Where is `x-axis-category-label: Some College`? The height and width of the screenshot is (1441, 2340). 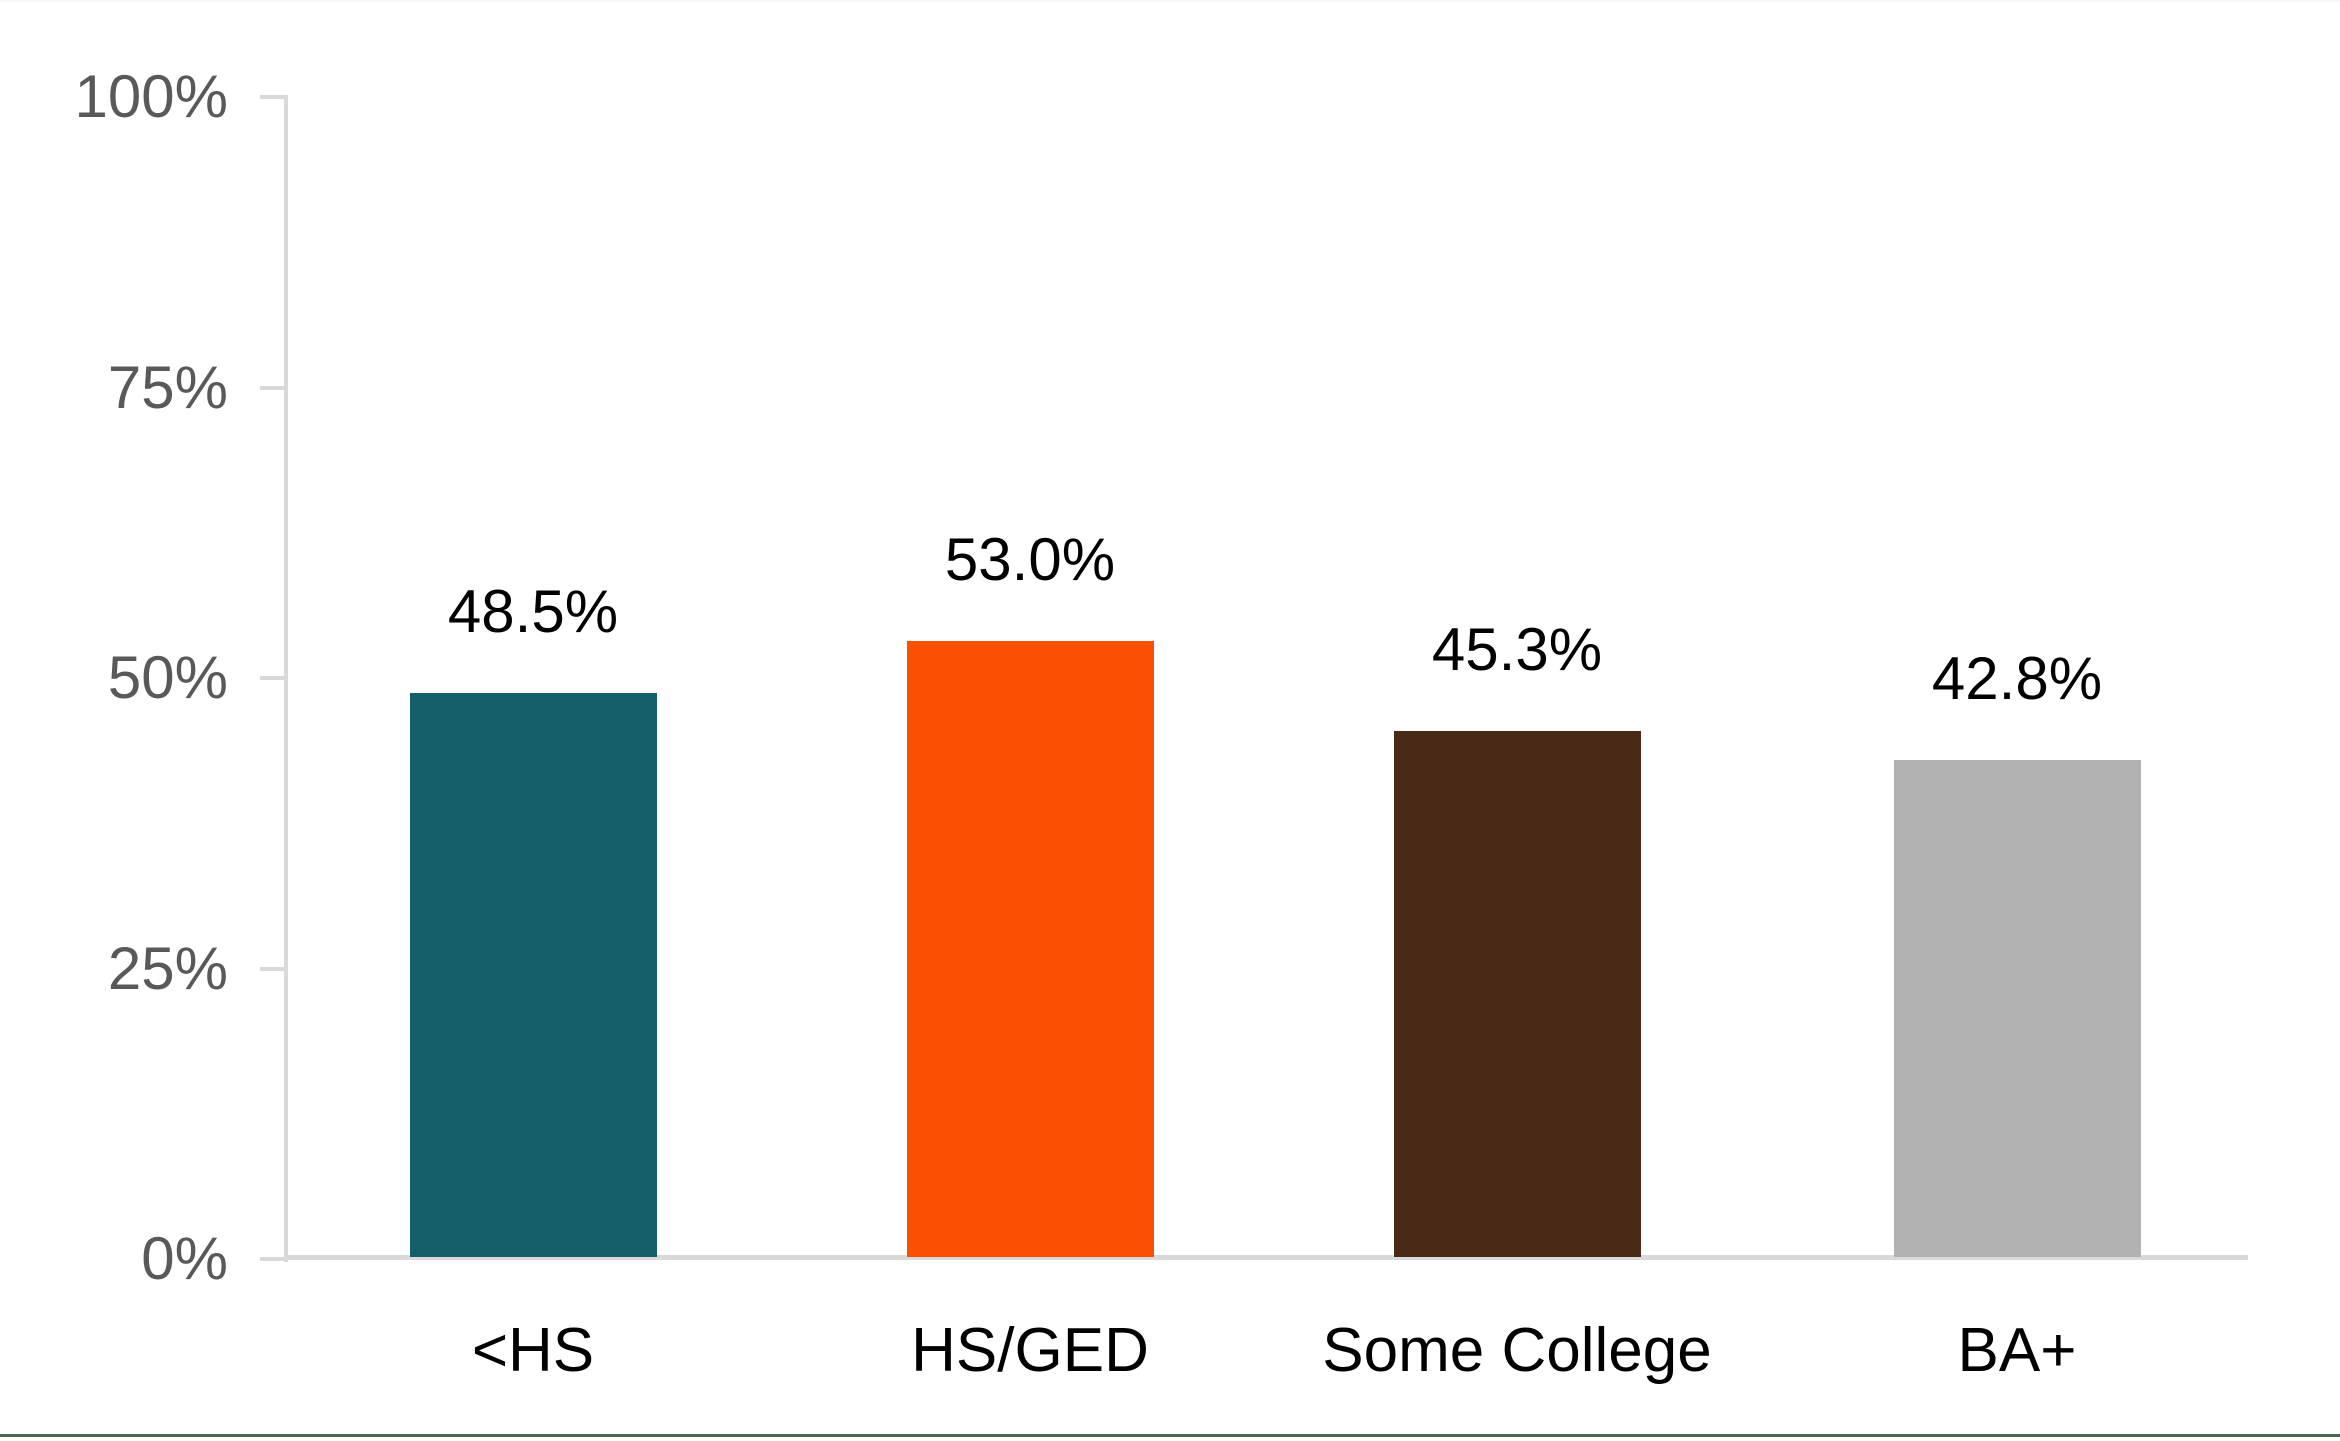
x-axis-category-label: Some College is located at coordinates (1517, 1350).